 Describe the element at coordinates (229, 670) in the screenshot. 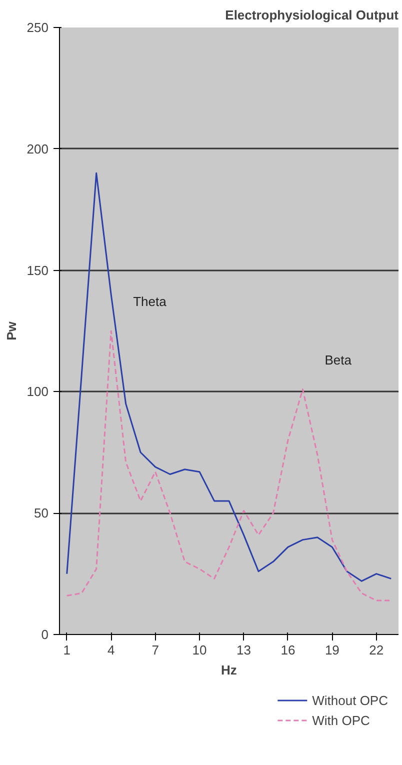

I see `x-axis-title: Hz` at that location.